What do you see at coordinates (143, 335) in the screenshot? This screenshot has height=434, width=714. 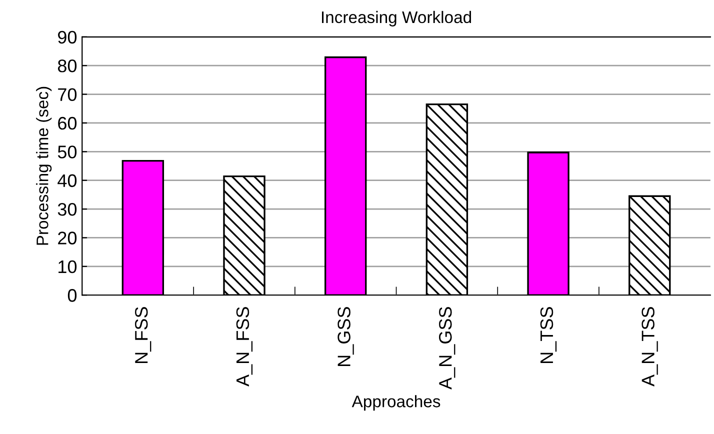 I see `x-tick-label: N_FSS` at bounding box center [143, 335].